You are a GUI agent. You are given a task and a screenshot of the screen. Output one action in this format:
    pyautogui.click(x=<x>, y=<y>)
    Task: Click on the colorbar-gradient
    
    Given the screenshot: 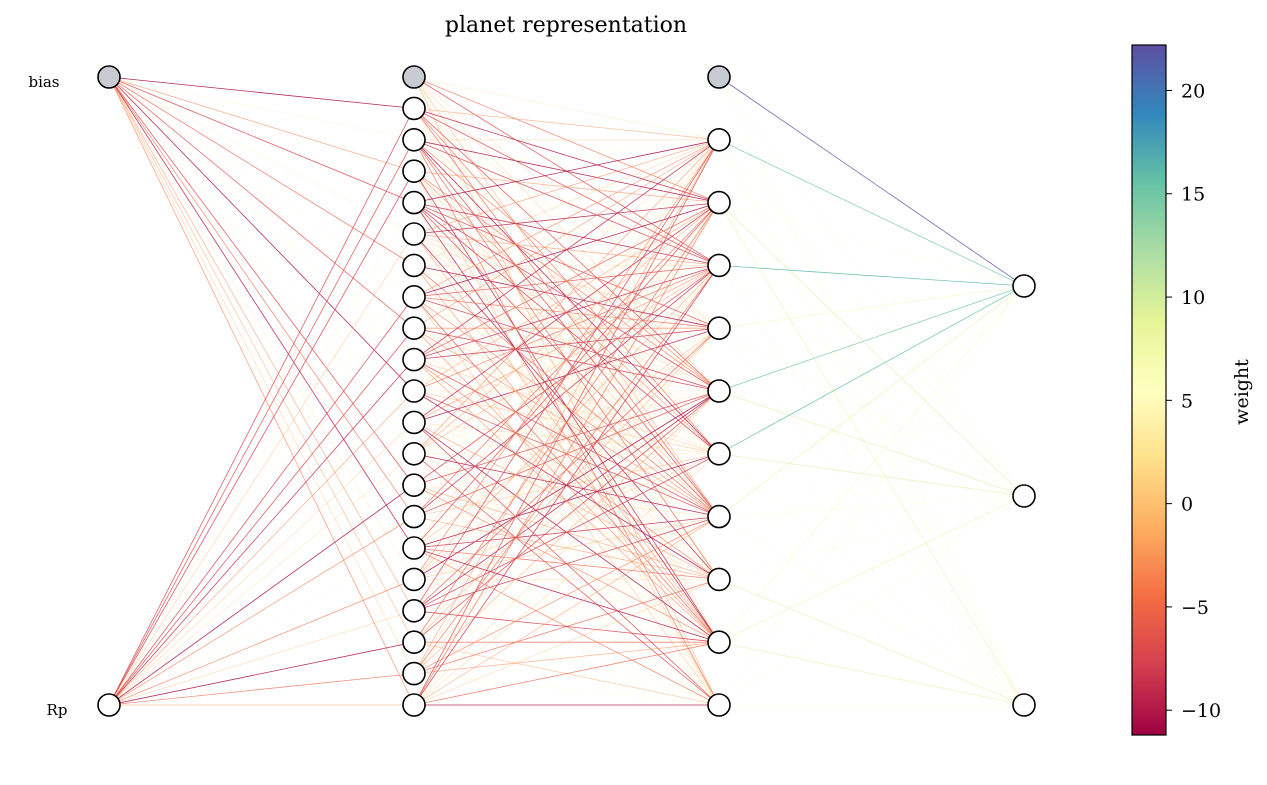 What is the action you would take?
    pyautogui.click(x=1149, y=390)
    